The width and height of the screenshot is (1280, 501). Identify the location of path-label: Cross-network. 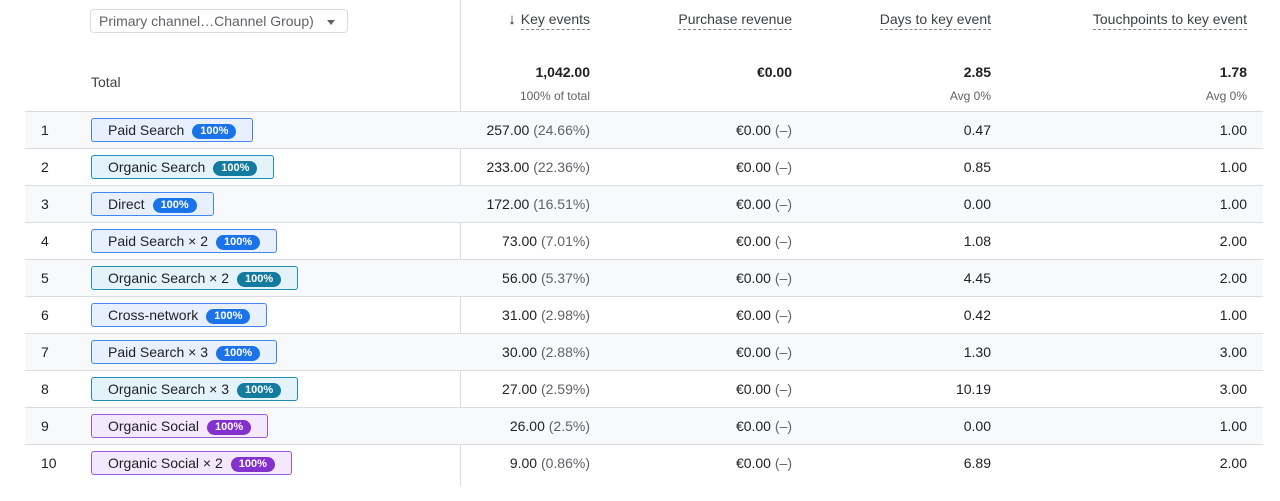
(153, 315).